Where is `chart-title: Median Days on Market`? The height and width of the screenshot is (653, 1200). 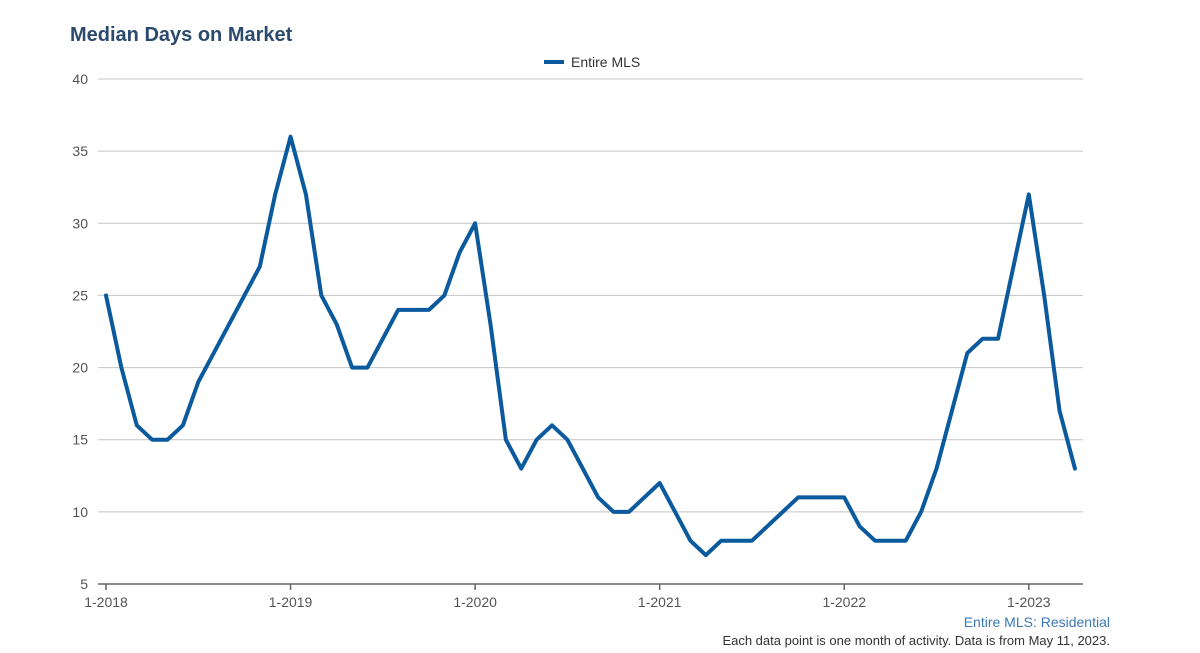
chart-title: Median Days on Market is located at coordinates (181, 35).